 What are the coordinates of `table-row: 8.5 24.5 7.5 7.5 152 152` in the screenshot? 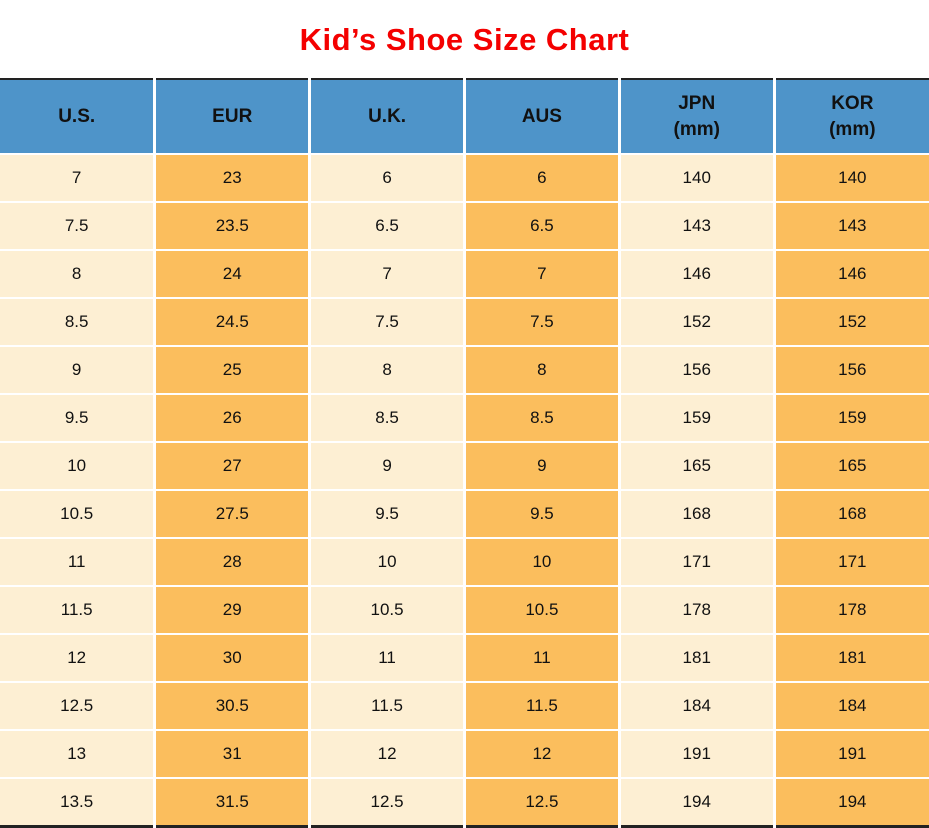 It's located at (464, 321).